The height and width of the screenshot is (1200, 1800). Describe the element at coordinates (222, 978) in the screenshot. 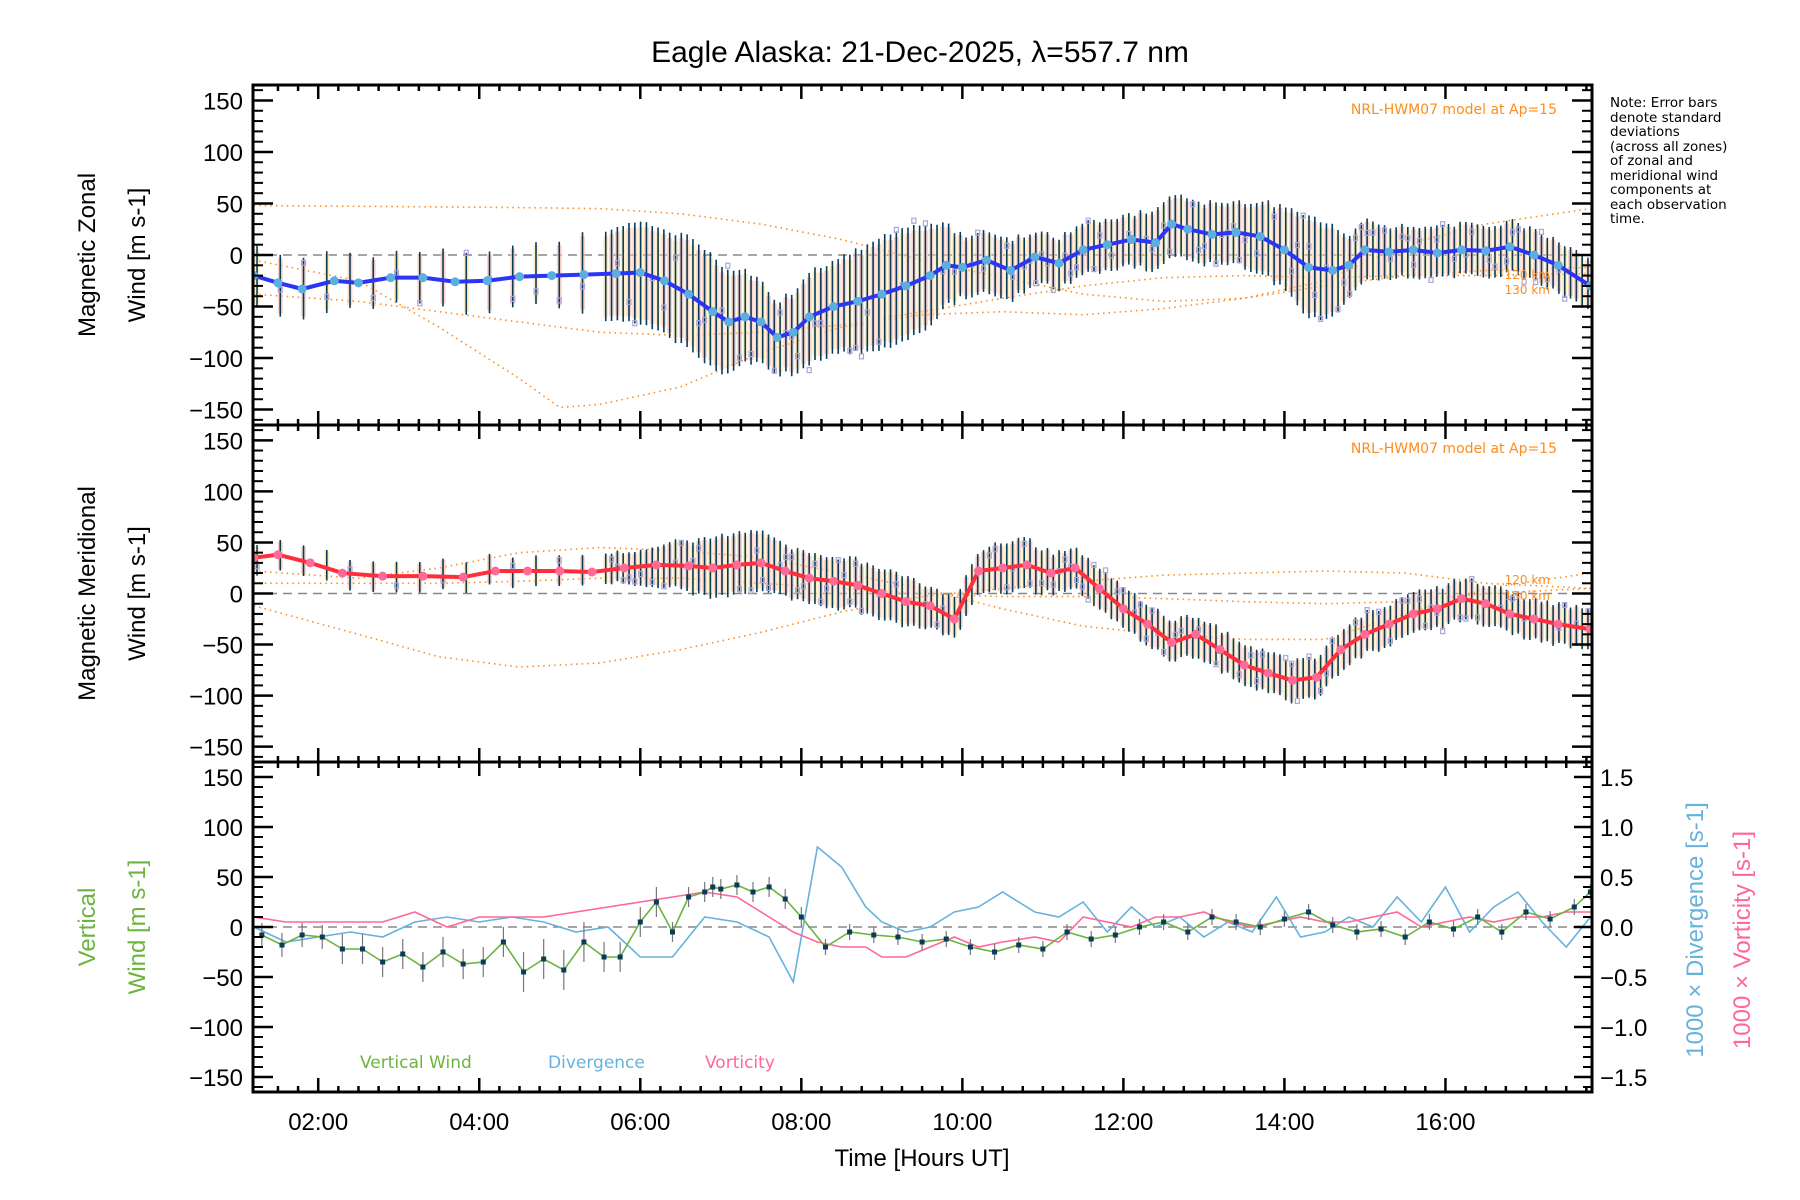

I see `y-tick-label: −50` at that location.